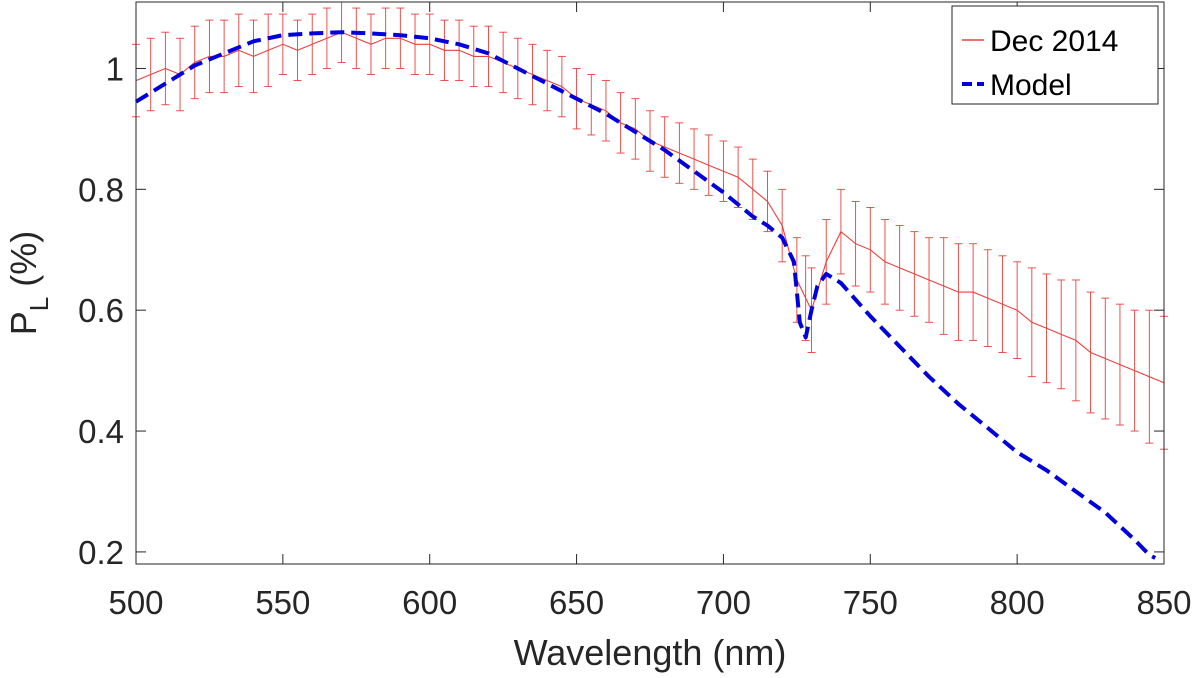  I want to click on x-axis-label: Wavelength (nm), so click(650, 652).